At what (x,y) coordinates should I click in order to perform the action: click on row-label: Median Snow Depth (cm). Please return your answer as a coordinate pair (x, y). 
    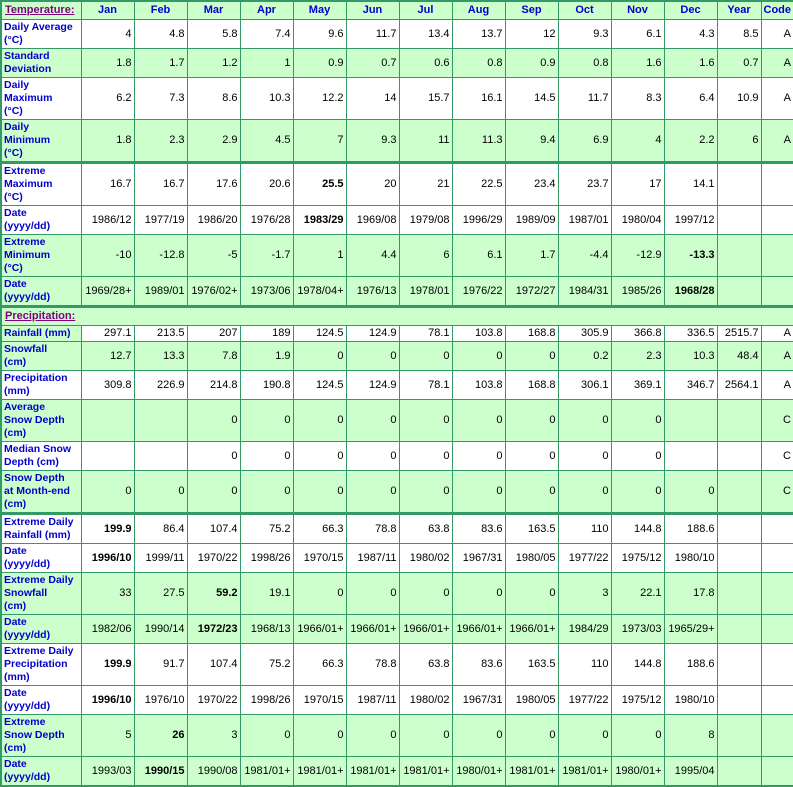
    Looking at the image, I should click on (41, 456).